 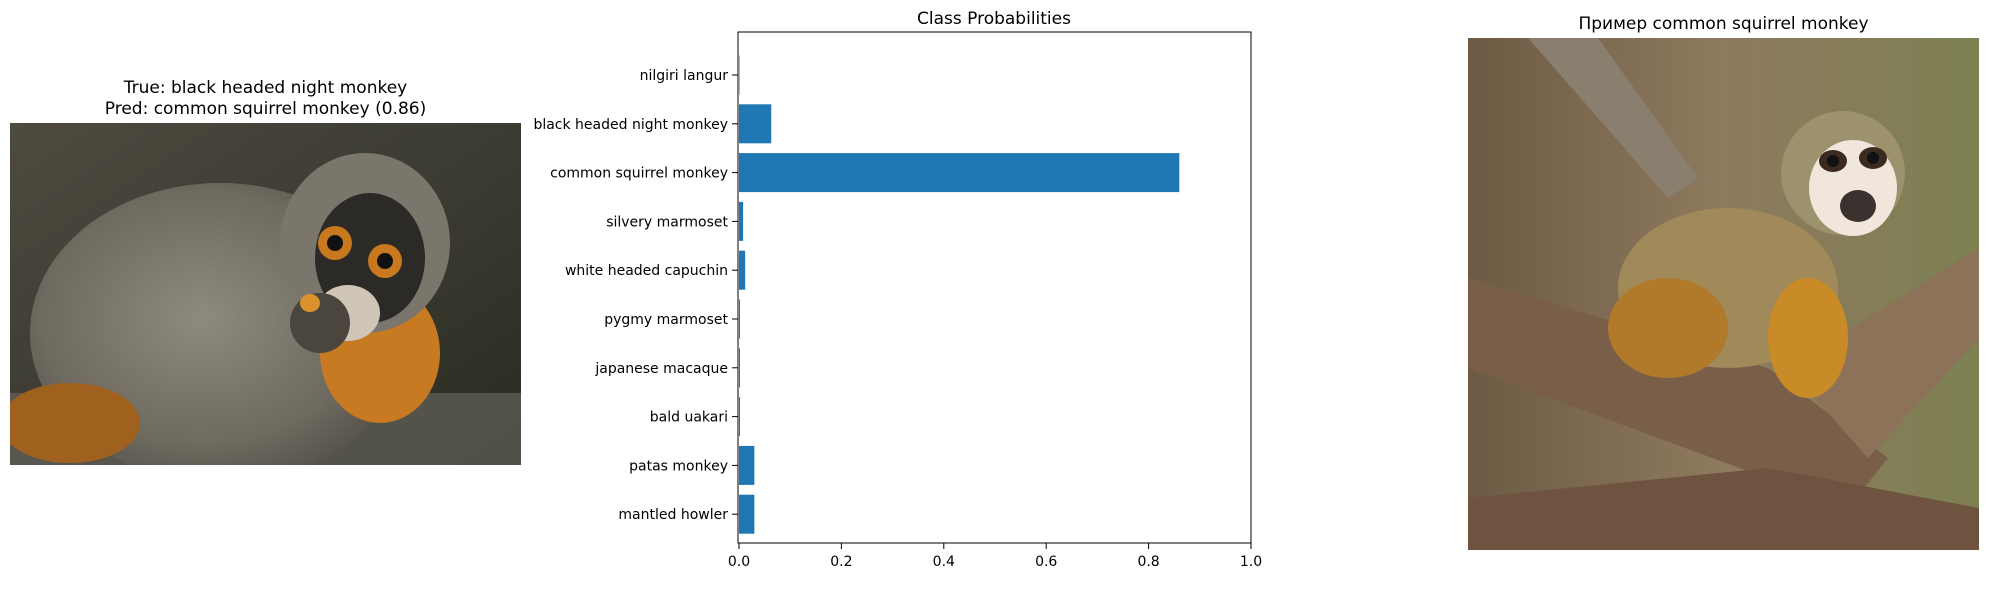 What do you see at coordinates (639, 174) in the screenshot?
I see `y-tick-label-2: common squirrel monkey` at bounding box center [639, 174].